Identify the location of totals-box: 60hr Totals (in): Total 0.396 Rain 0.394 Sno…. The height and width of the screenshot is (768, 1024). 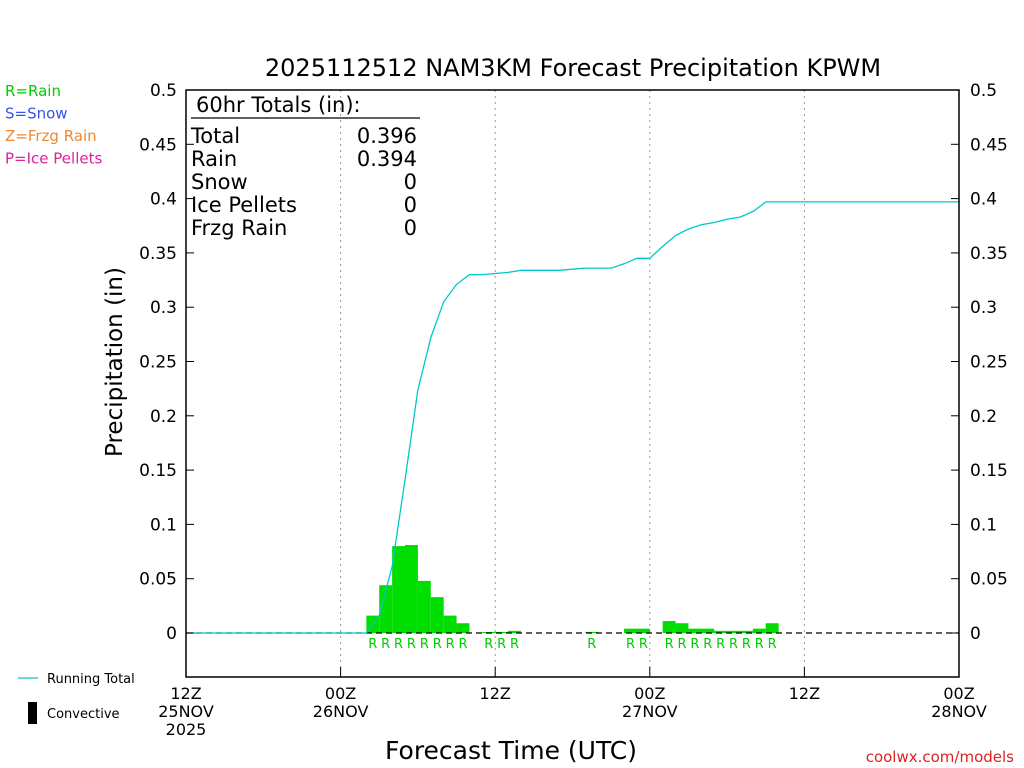
(305, 166).